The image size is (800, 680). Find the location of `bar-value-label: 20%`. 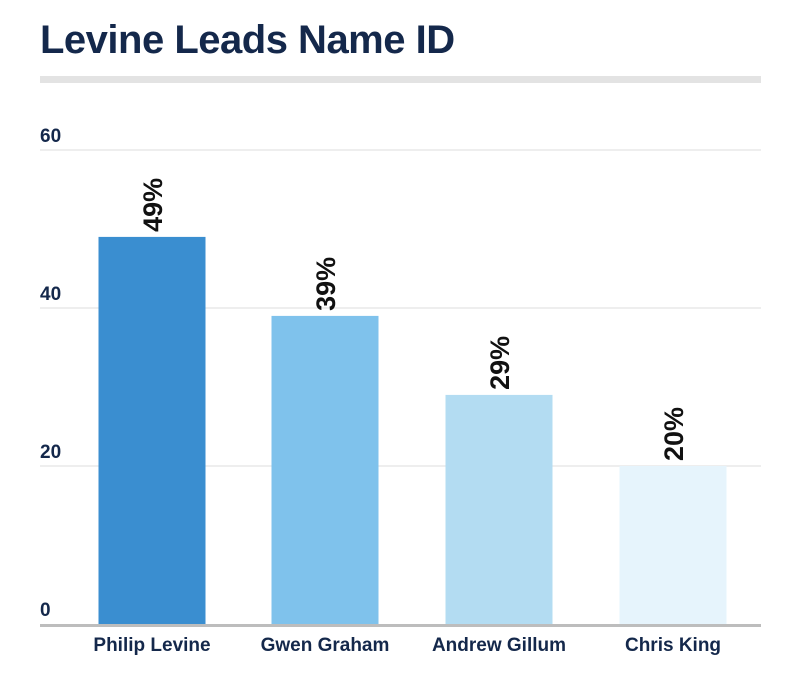

bar-value-label: 20% is located at coordinates (674, 434).